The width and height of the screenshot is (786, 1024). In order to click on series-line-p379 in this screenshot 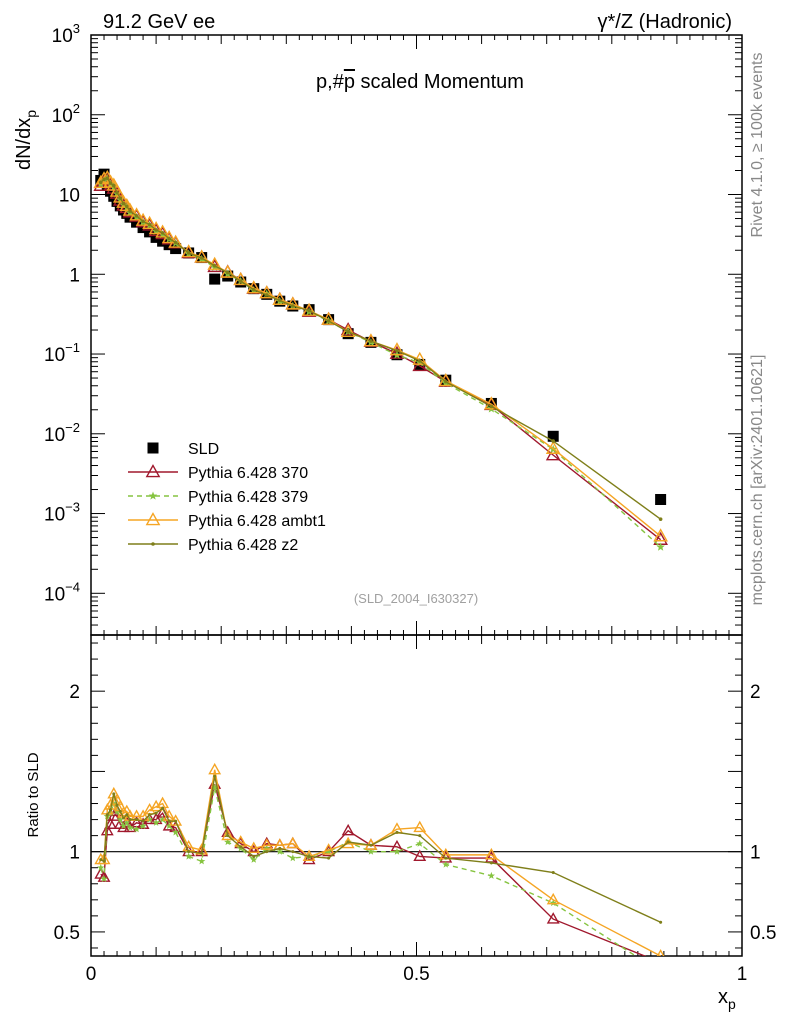, I will do `click(368, 871)`.